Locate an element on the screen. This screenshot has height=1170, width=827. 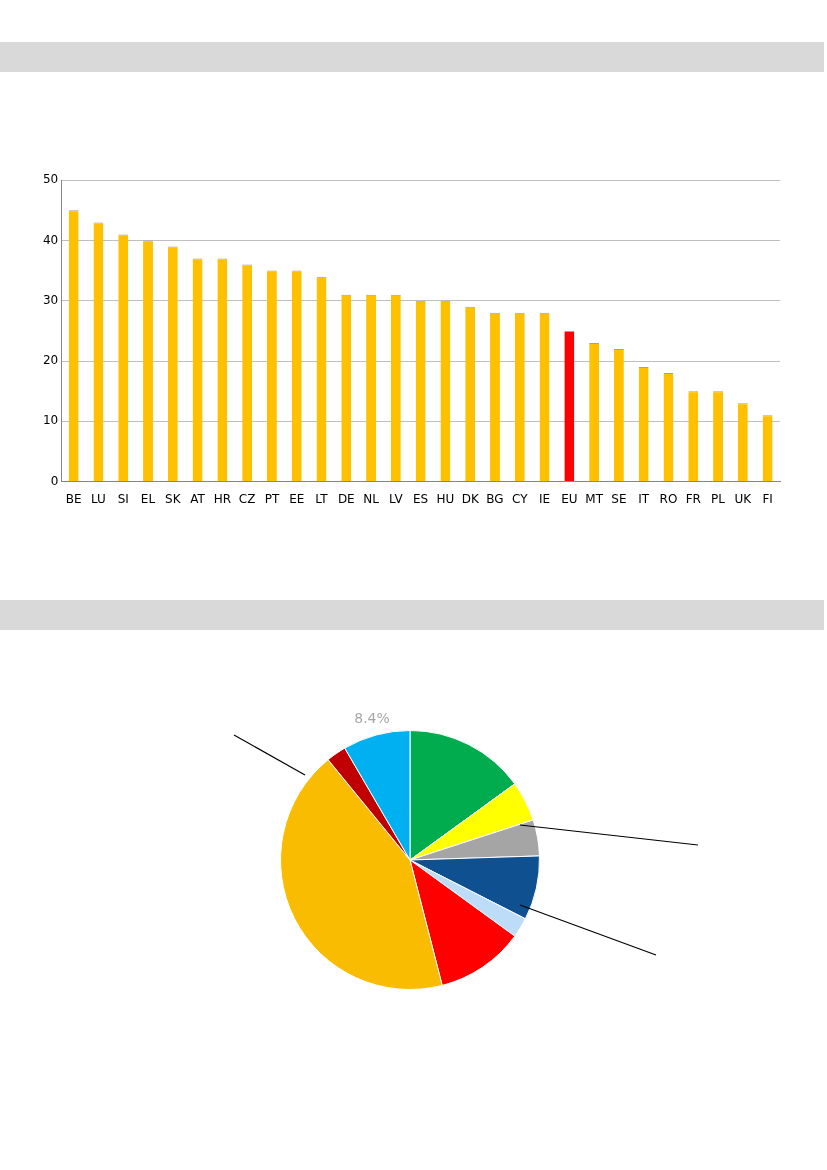
x-tick-label: MT is located at coordinates (594, 498).